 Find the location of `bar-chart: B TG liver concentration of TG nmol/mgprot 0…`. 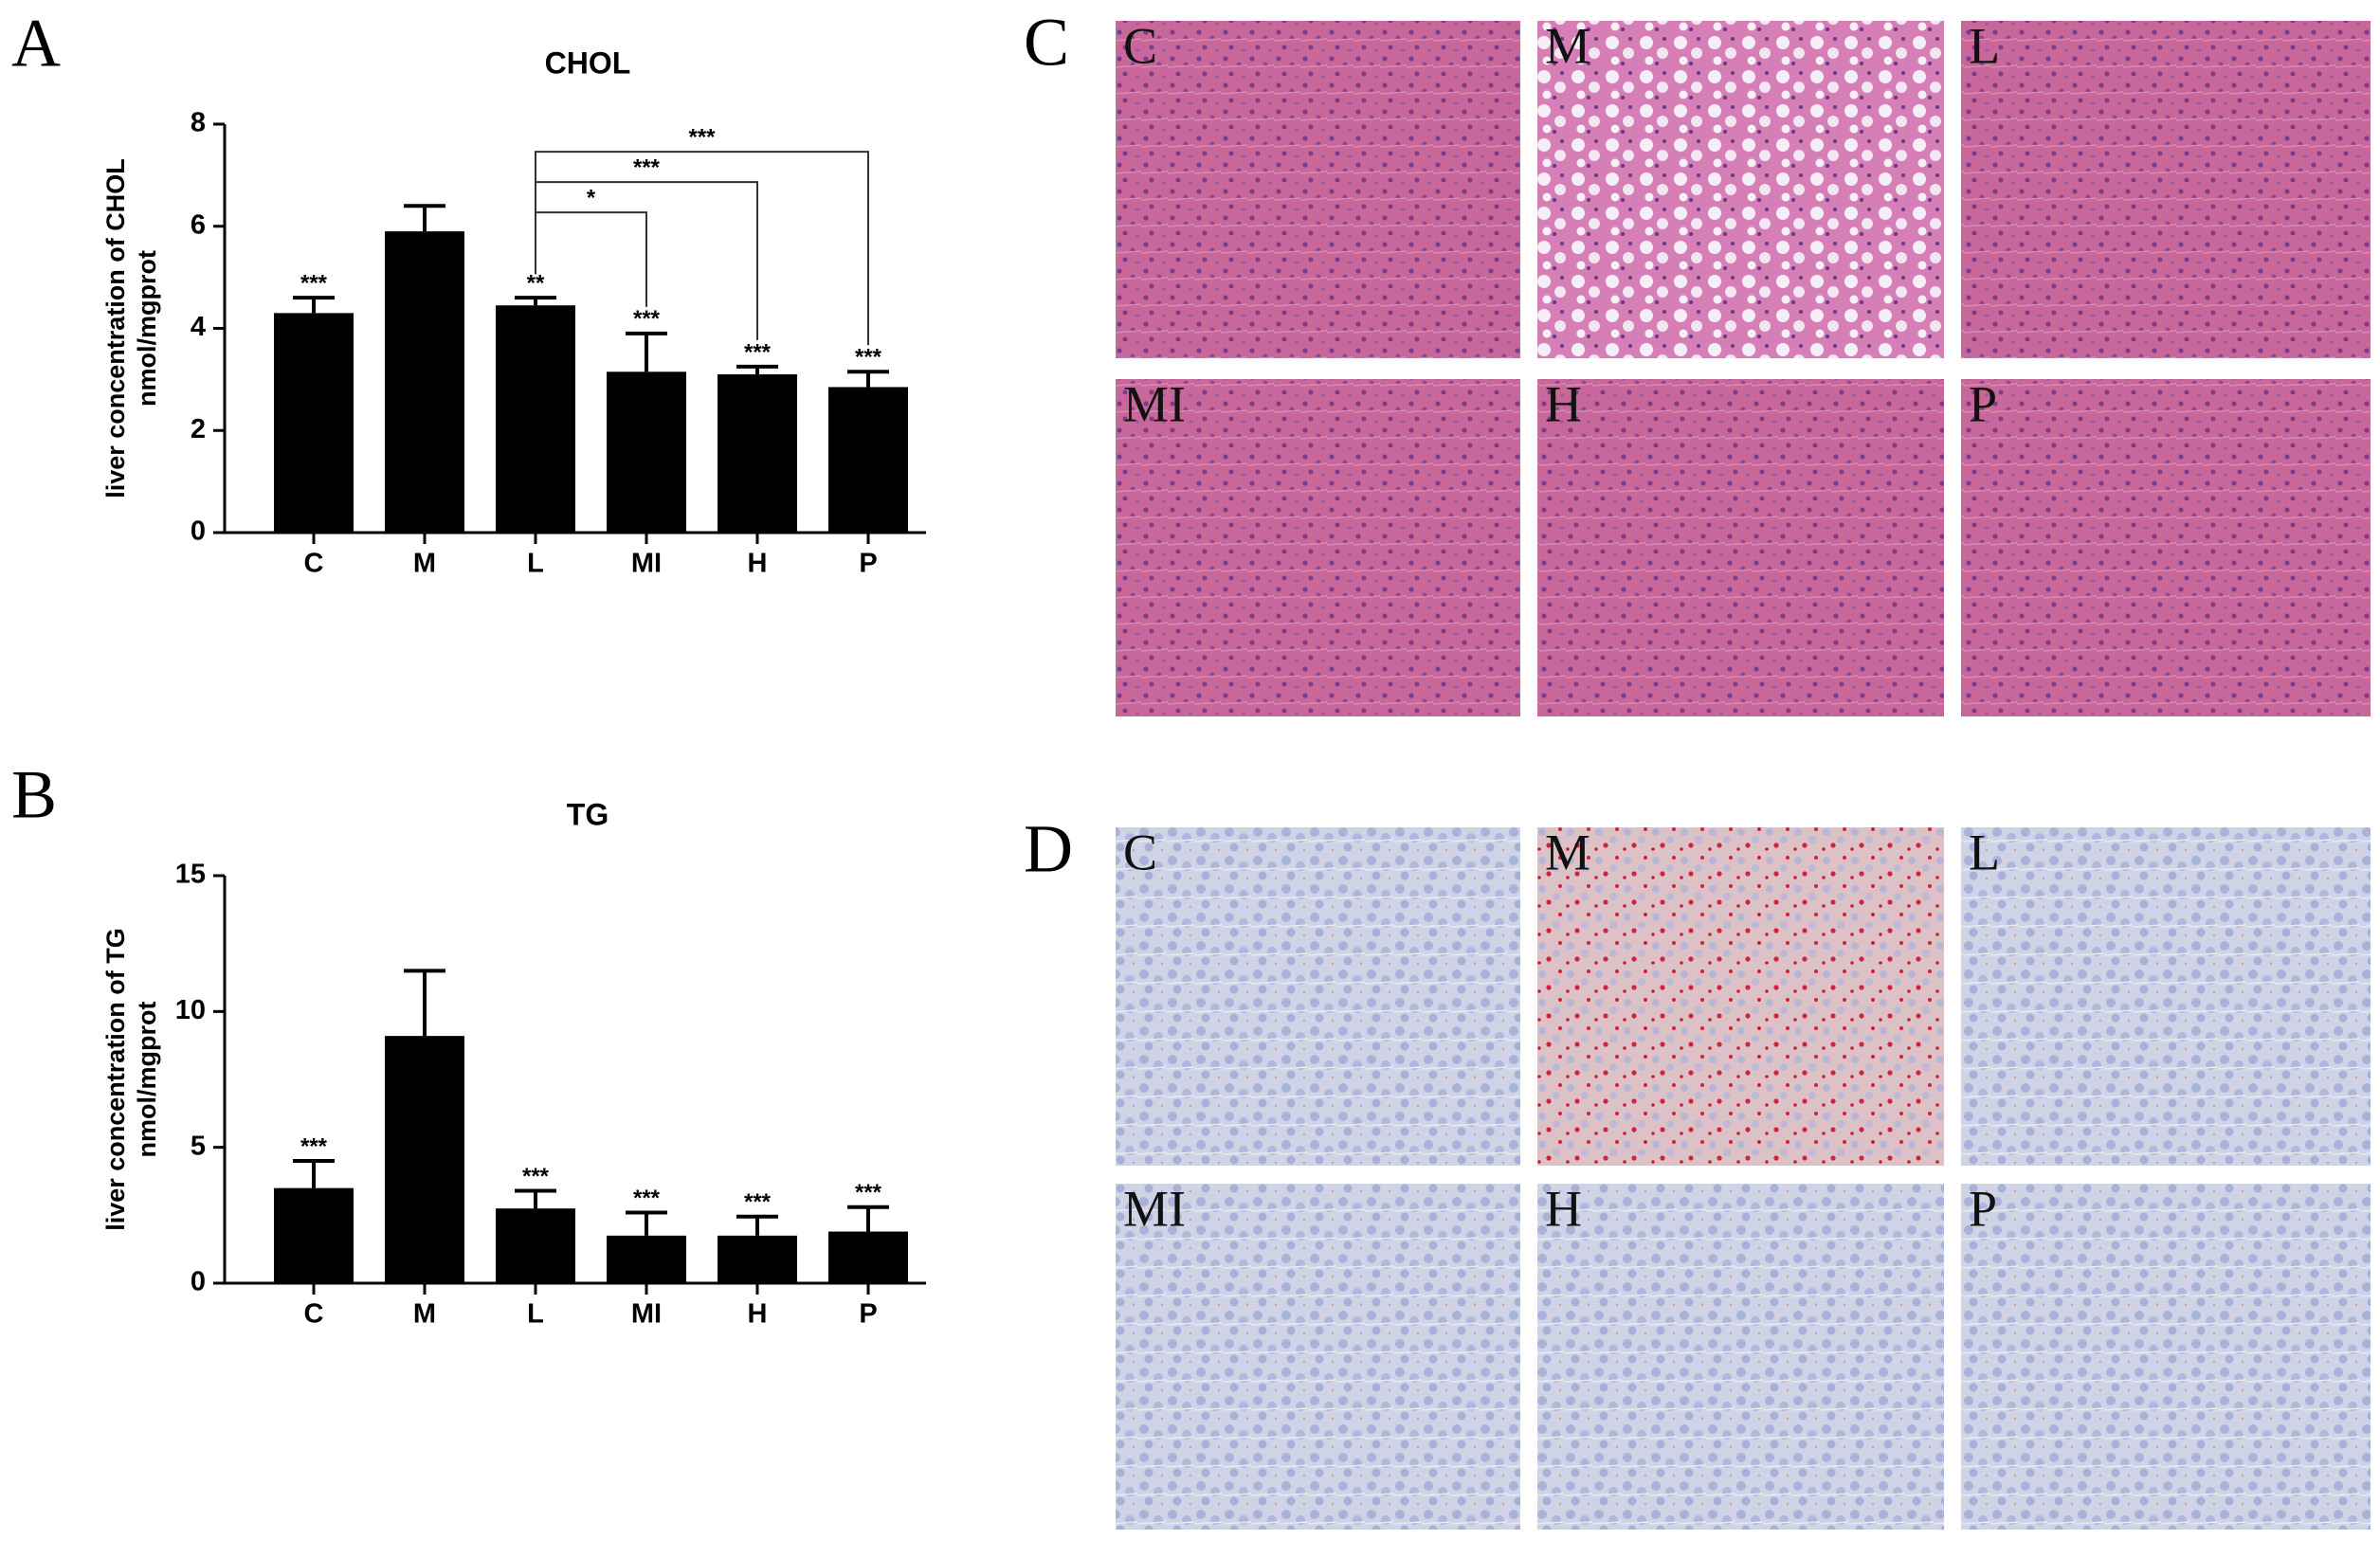

bar-chart: B TG liver concentration of TG nmol/mgprot 0… is located at coordinates (468, 1044).